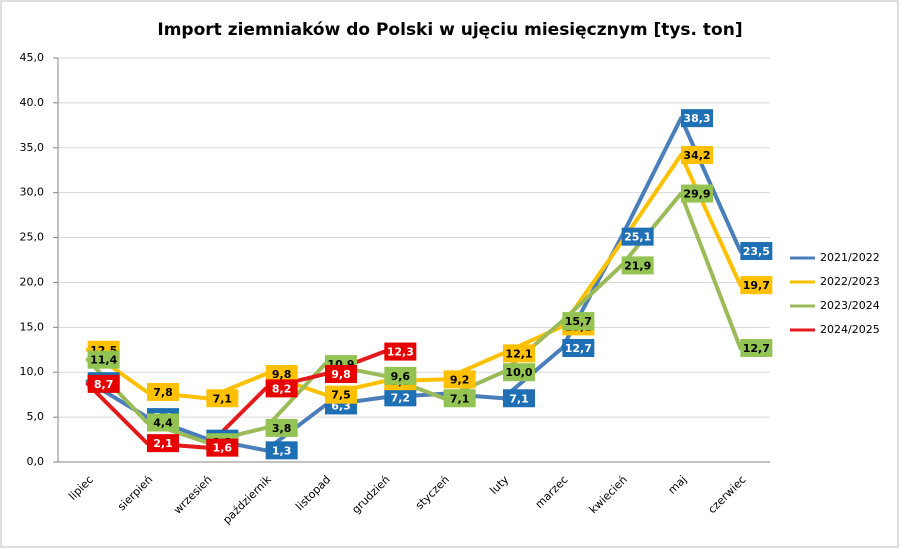 The height and width of the screenshot is (549, 900). Describe the element at coordinates (32, 326) in the screenshot. I see `y-tick-label: 15,0` at that location.